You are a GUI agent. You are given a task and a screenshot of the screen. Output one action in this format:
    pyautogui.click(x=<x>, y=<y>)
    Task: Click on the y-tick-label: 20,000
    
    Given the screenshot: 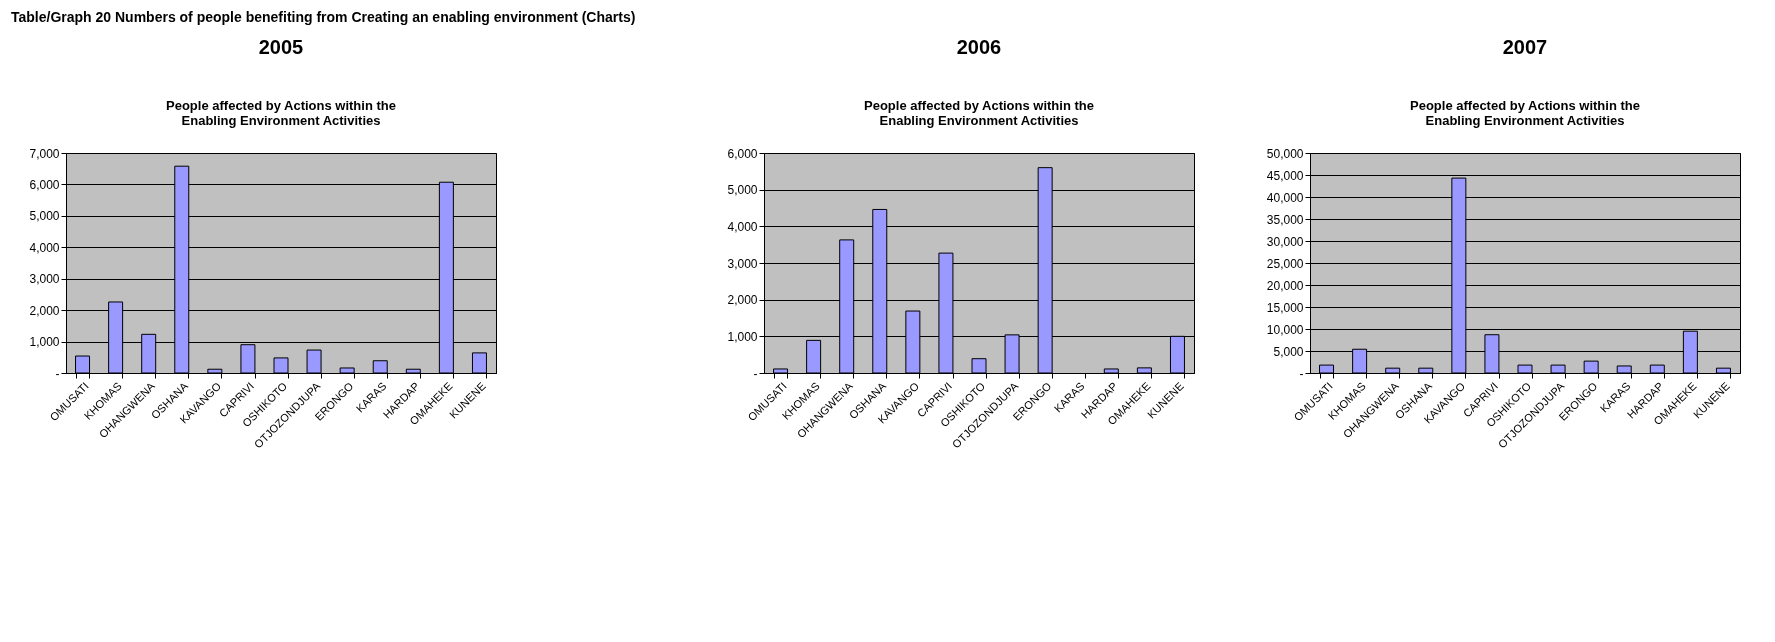 What is the action you would take?
    pyautogui.click(x=1285, y=285)
    